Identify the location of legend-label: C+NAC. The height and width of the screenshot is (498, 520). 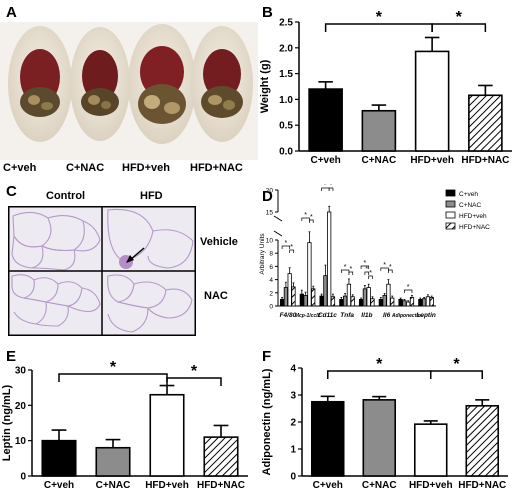
(470, 205).